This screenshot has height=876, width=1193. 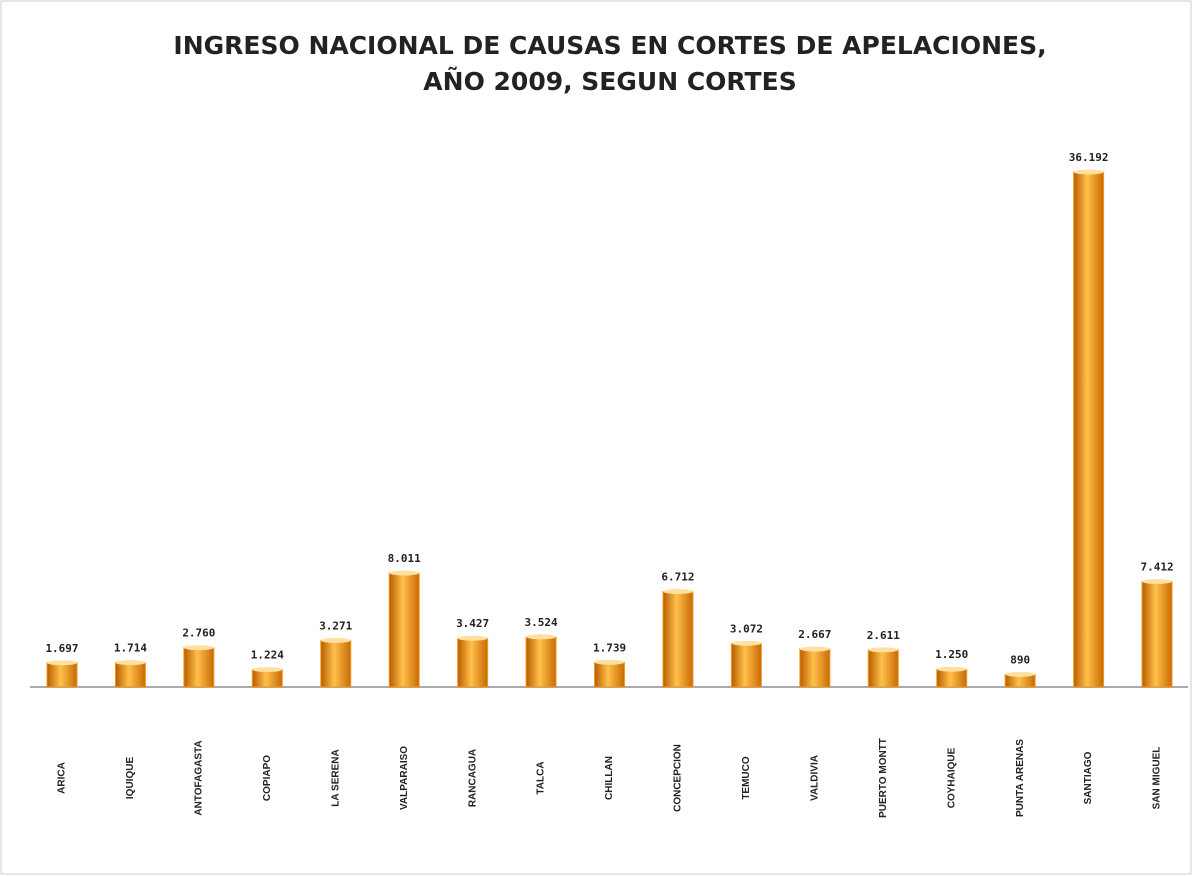 What do you see at coordinates (541, 622) in the screenshot?
I see `value-label: 3.524` at bounding box center [541, 622].